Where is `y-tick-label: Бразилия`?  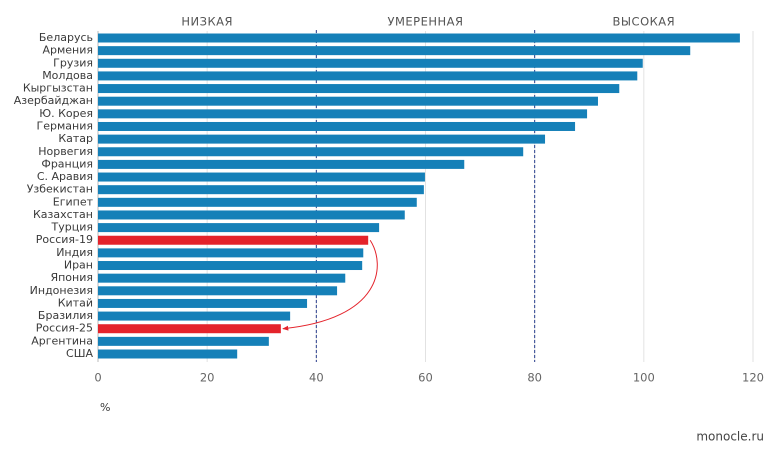
y-tick-label: Бразилия is located at coordinates (65, 315).